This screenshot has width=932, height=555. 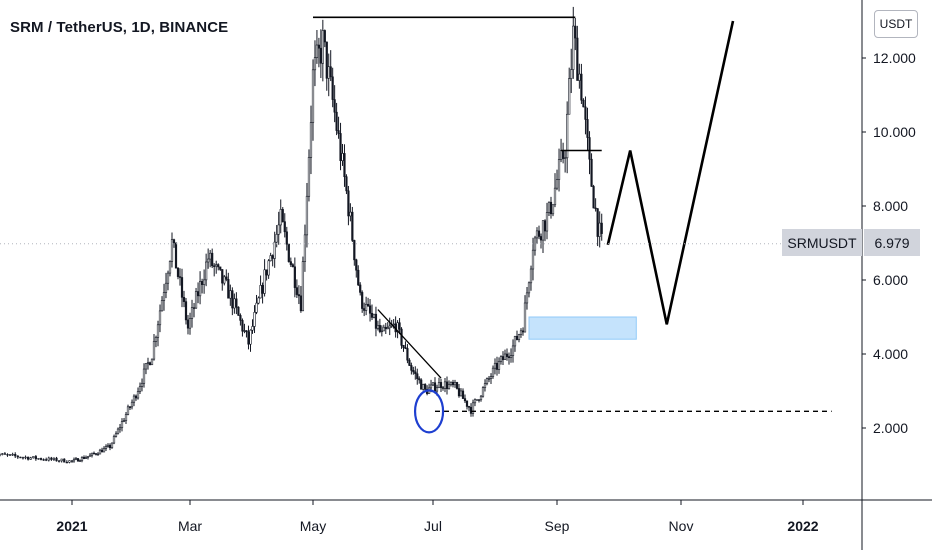 What do you see at coordinates (890, 206) in the screenshot?
I see `y-tick-label: 8.000` at bounding box center [890, 206].